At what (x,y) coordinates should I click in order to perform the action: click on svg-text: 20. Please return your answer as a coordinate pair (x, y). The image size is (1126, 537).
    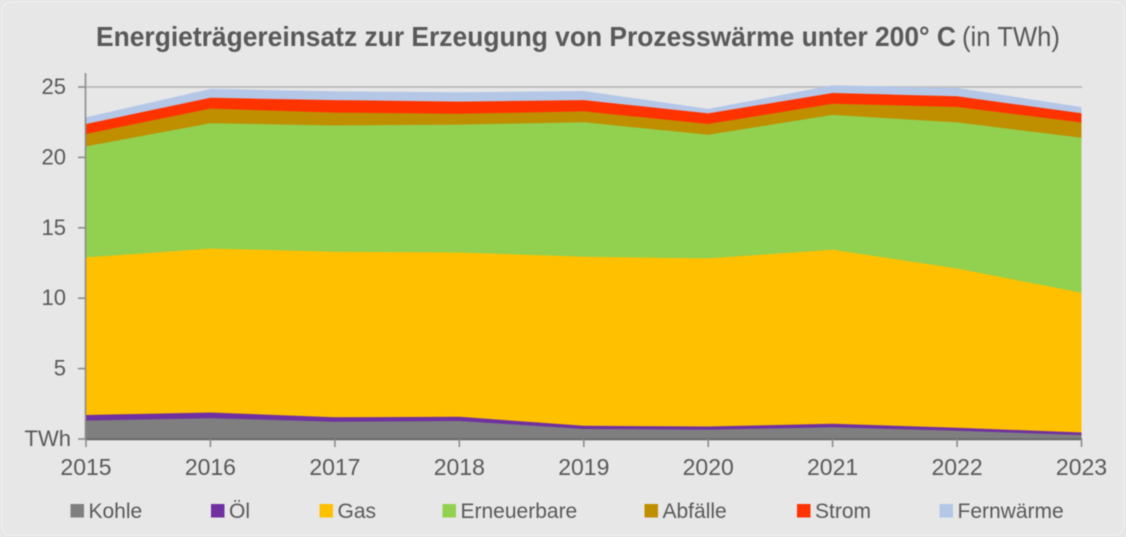
    Looking at the image, I should click on (54, 156).